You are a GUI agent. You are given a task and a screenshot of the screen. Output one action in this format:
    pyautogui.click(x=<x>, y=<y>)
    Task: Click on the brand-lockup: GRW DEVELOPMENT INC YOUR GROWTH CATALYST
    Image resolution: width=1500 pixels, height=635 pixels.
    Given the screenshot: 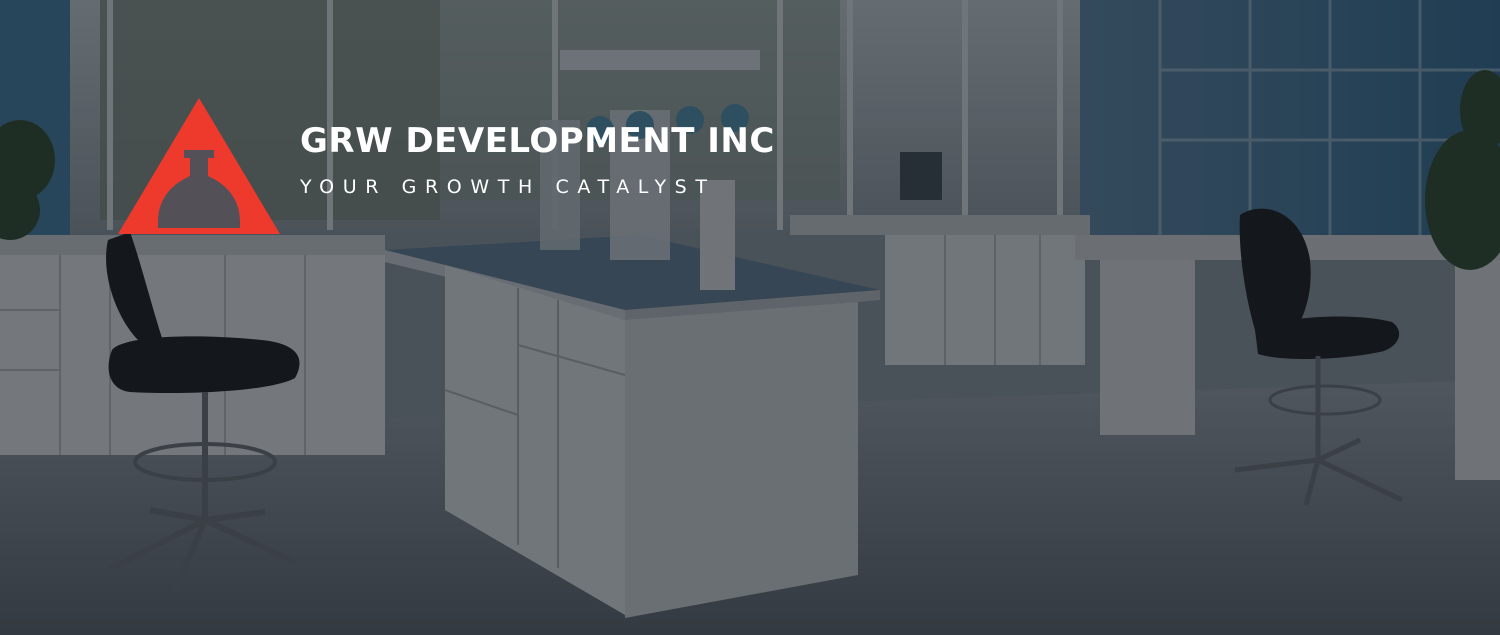 What is the action you would take?
    pyautogui.click(x=468, y=168)
    